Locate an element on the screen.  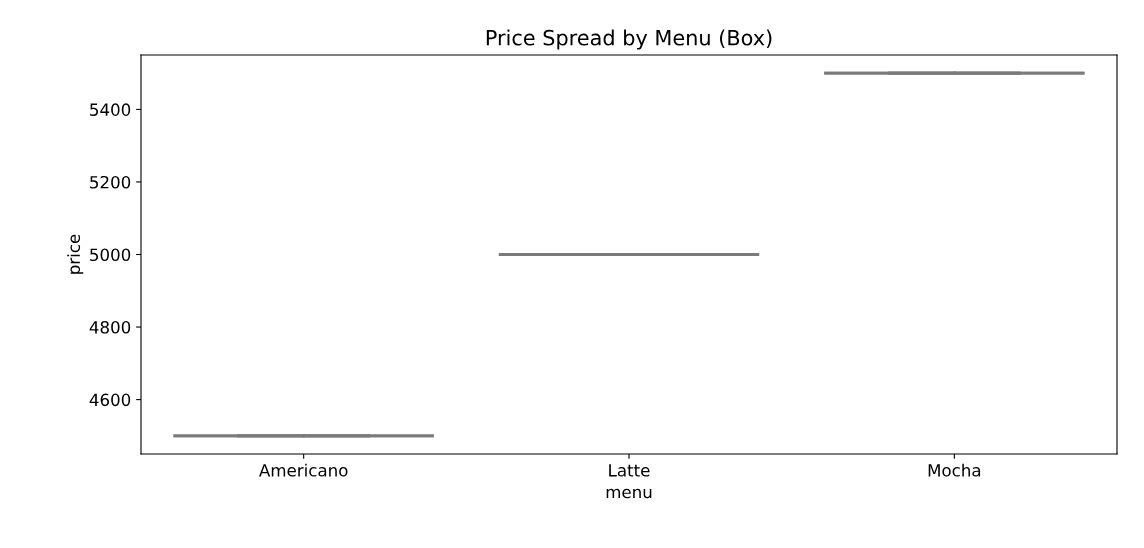
y-axis-title: price is located at coordinates (75, 254).